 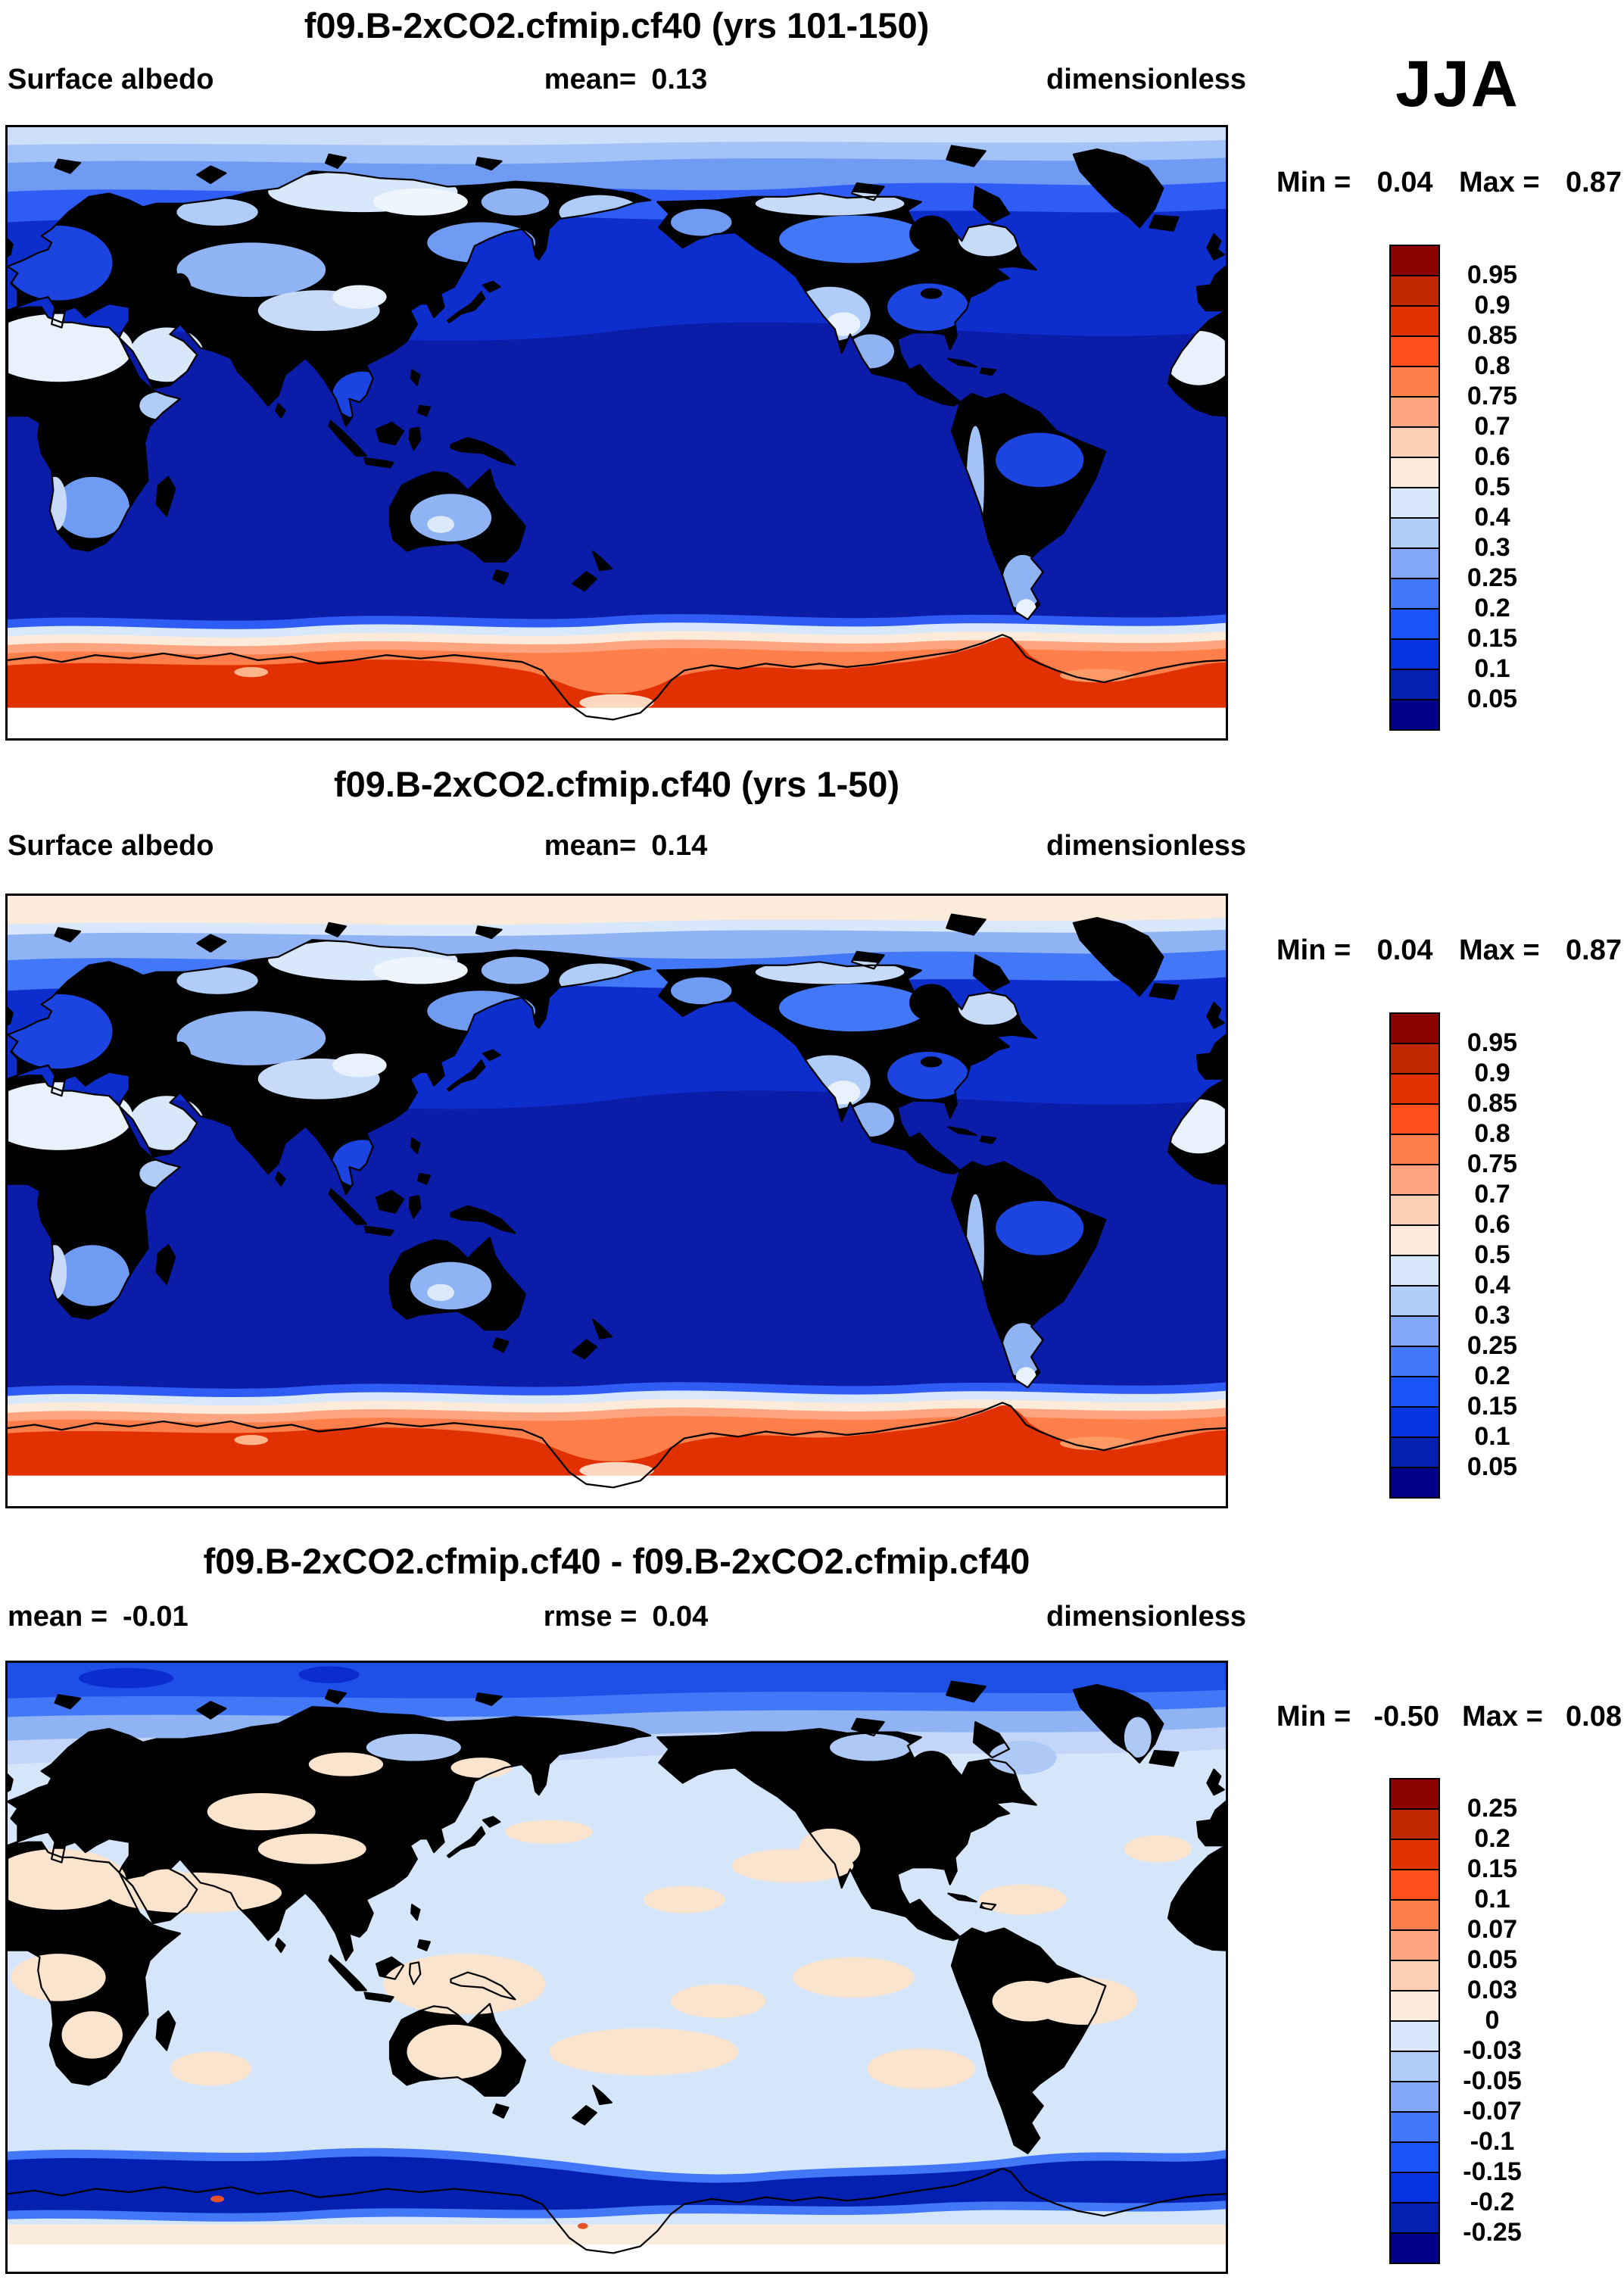 What do you see at coordinates (156, 1617) in the screenshot?
I see `mean-value: -0.01` at bounding box center [156, 1617].